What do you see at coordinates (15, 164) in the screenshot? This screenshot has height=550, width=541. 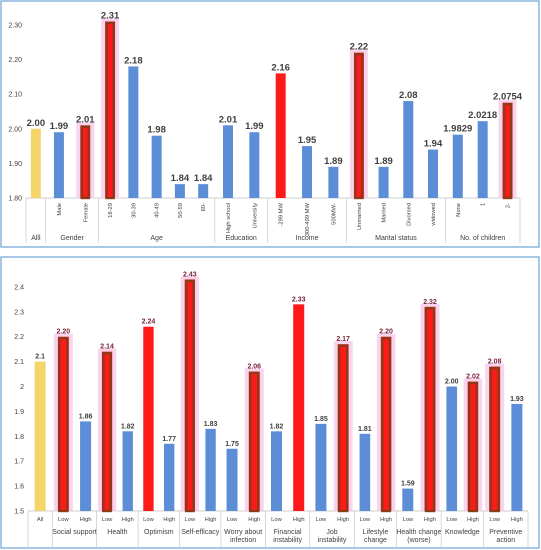 I see `y-tick-label: 1.90` at bounding box center [15, 164].